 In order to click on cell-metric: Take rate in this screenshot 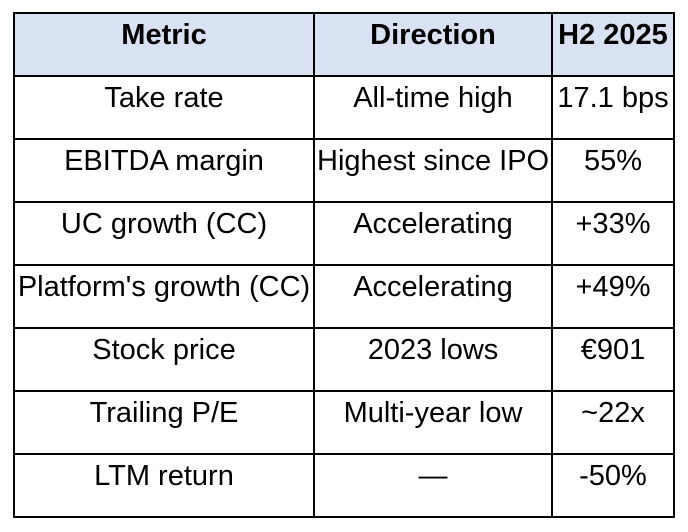, I will do `click(164, 107)`.